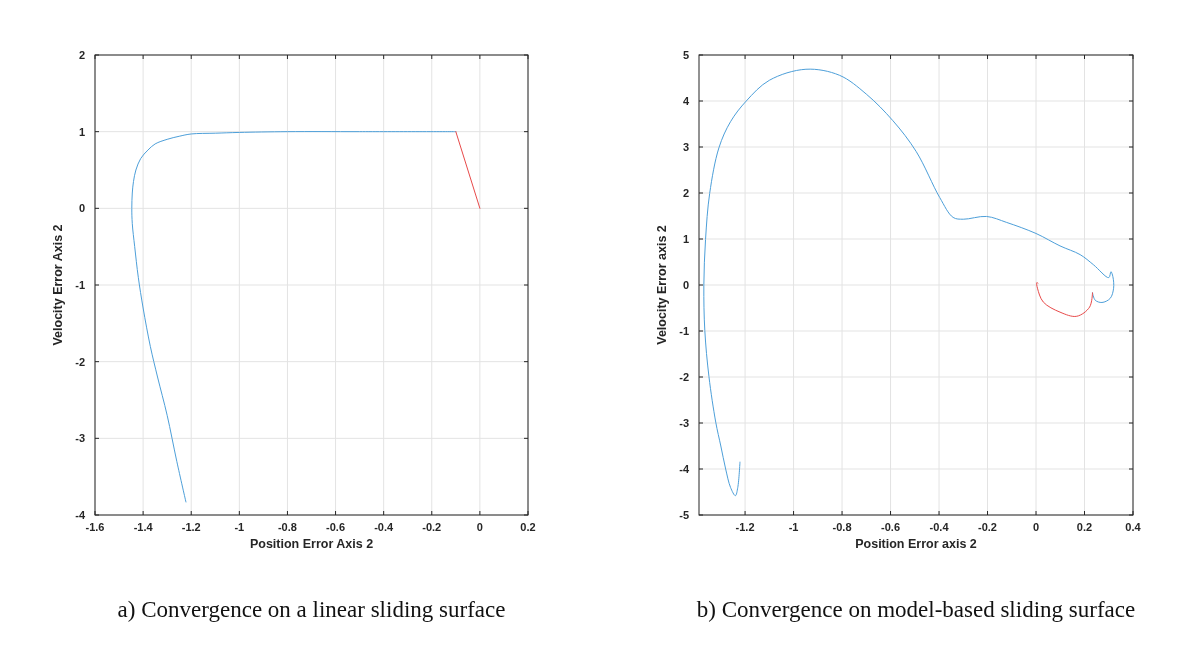 This screenshot has width=1191, height=658. I want to click on y-tick-label: -5, so click(684, 514).